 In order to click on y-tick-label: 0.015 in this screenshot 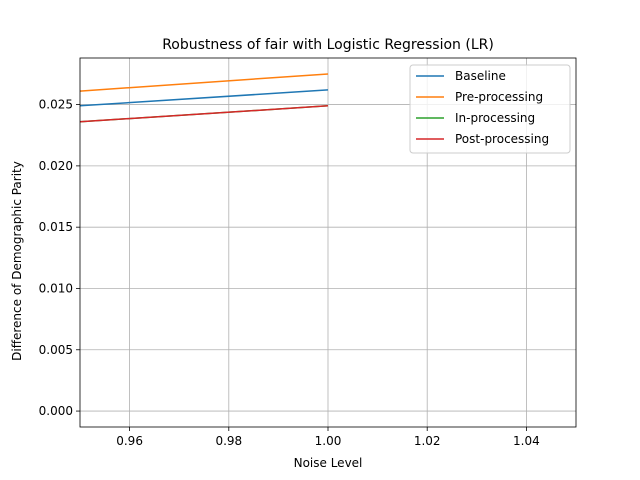, I will do `click(56, 227)`.